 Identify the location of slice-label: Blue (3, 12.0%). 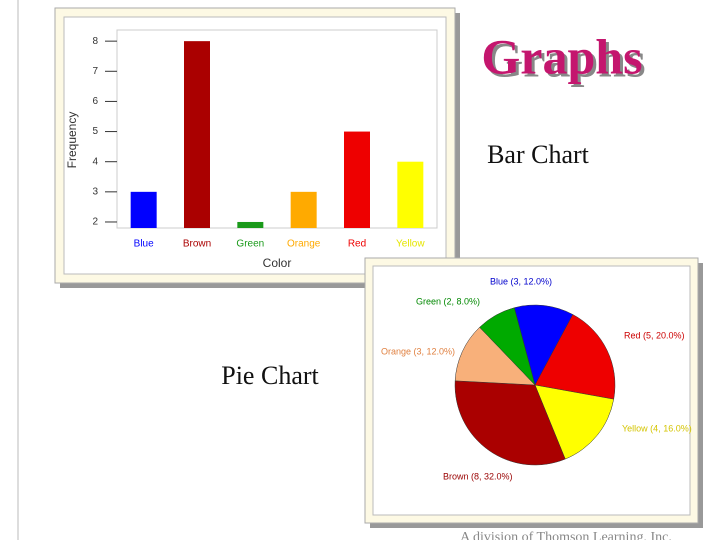
(521, 281).